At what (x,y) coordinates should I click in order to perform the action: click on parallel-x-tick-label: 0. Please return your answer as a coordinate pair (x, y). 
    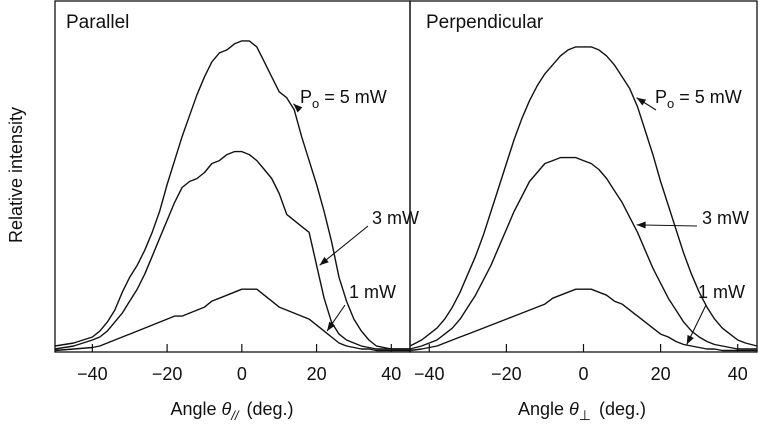
    Looking at the image, I should click on (242, 374).